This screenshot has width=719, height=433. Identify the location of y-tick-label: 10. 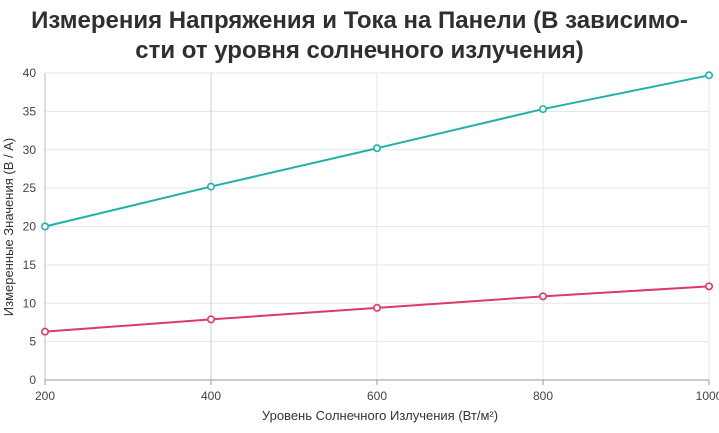
(30, 303).